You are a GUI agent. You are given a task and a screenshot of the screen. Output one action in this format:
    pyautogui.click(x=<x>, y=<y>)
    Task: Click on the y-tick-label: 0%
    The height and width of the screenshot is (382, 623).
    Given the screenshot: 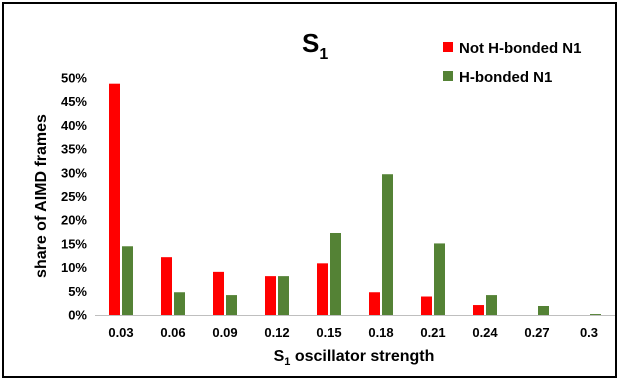 What is the action you would take?
    pyautogui.click(x=77, y=315)
    